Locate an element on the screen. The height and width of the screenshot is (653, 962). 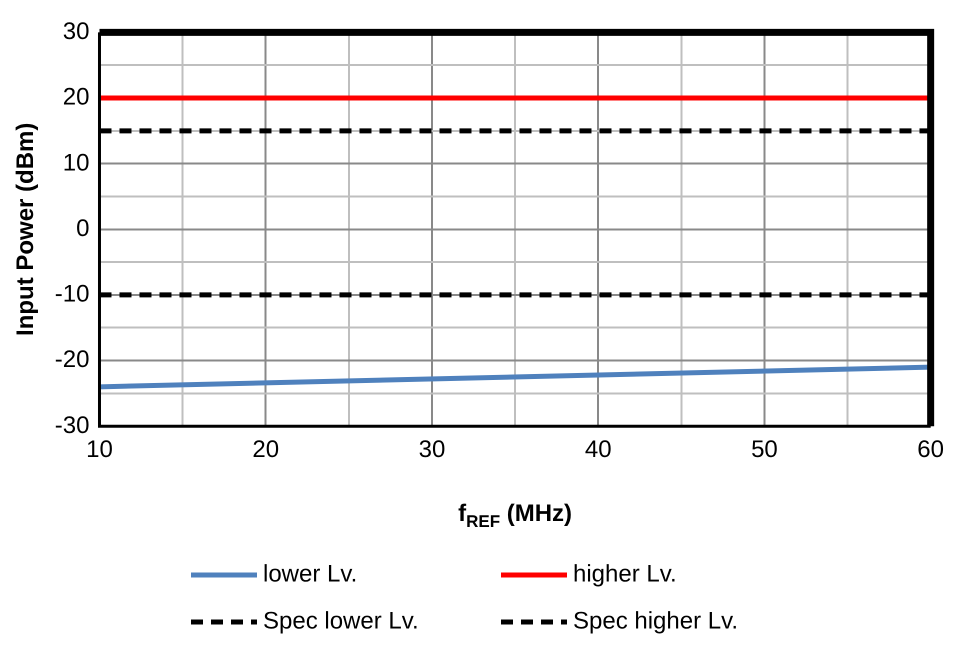
legend-label: Spec higher Lv. is located at coordinates (655, 621).